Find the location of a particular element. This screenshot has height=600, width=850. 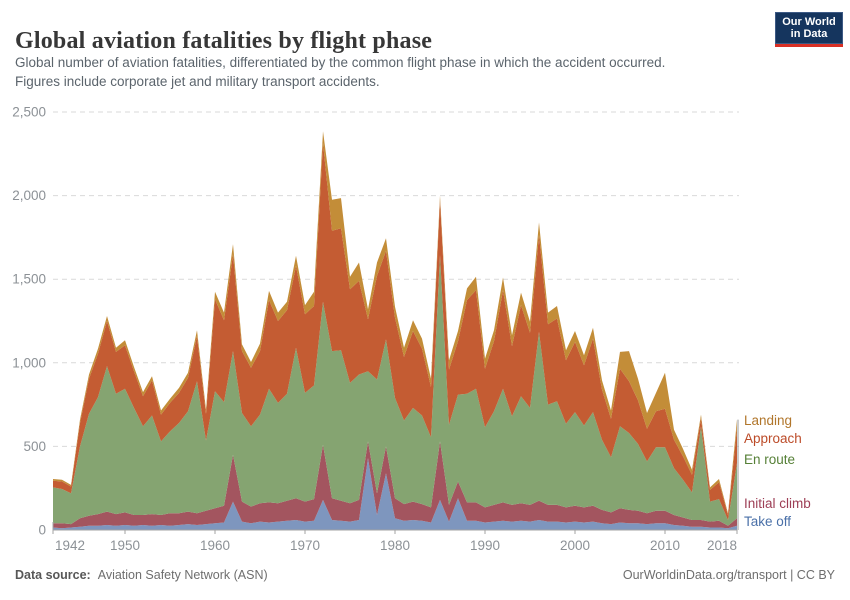

license-credit: OurWorldinData.org/transport | CC BY is located at coordinates (728, 575).